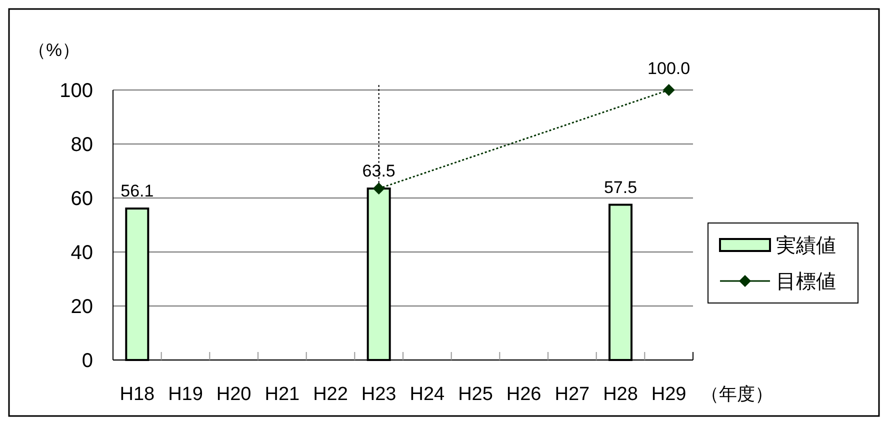 The height and width of the screenshot is (425, 888). I want to click on x-tick-label: H19, so click(185, 394).